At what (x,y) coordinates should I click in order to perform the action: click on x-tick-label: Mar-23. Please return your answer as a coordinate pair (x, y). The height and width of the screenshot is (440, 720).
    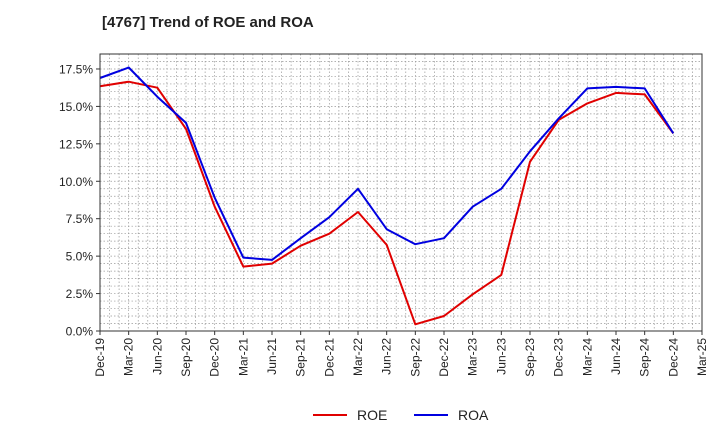
    Looking at the image, I should click on (473, 357).